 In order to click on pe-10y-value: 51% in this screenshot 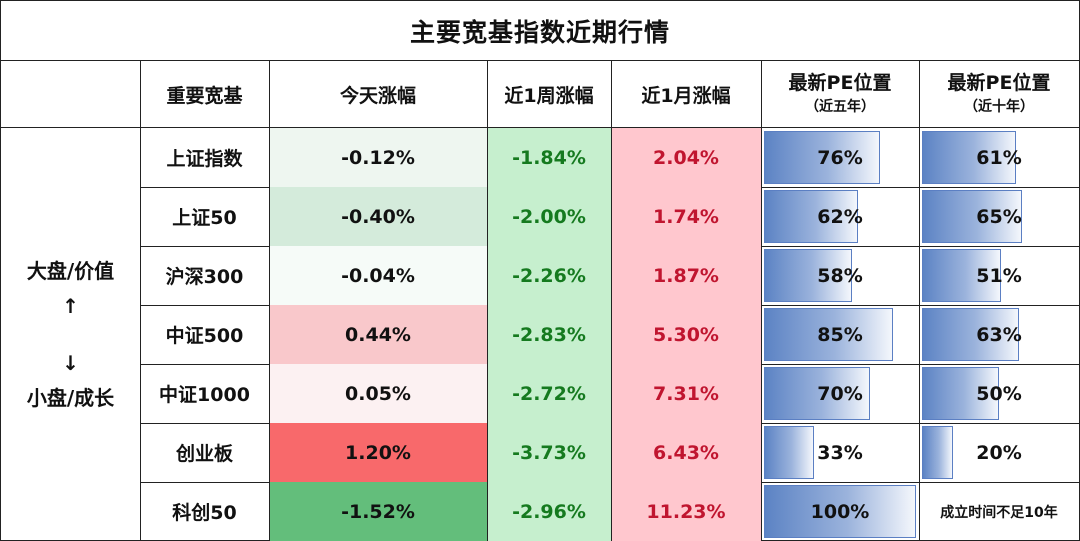, I will do `click(999, 275)`.